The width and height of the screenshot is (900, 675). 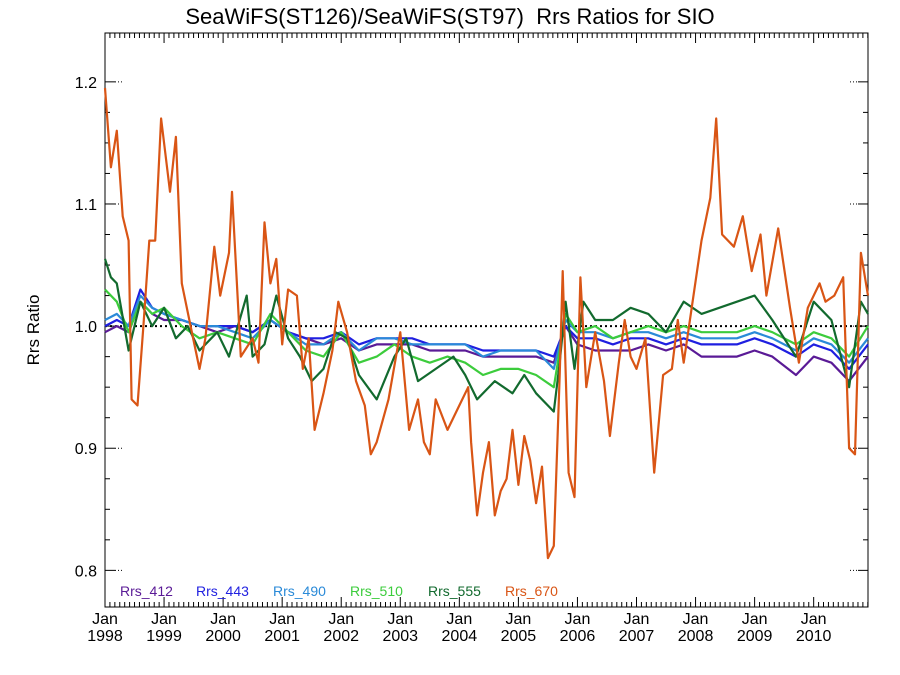 I want to click on x-tick-year-label: 2008, so click(x=696, y=636).